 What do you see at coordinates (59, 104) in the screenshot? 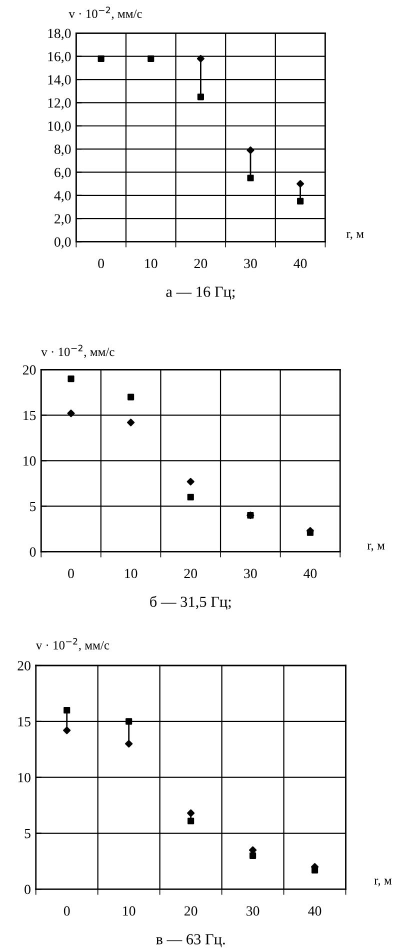
I see `y-tick-label: 12,0` at bounding box center [59, 104].